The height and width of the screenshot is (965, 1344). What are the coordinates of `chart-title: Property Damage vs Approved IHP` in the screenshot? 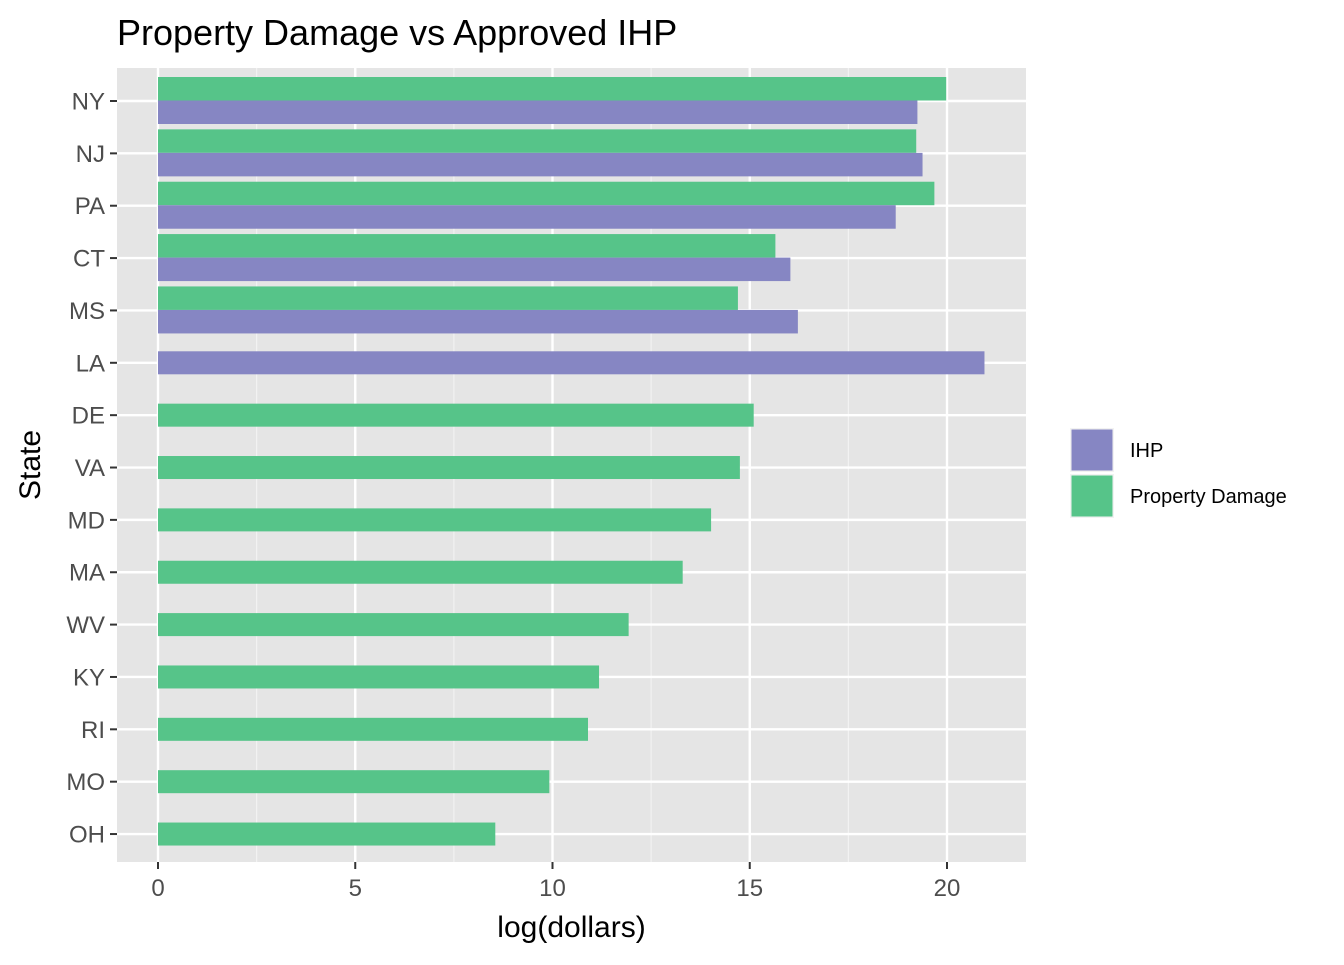 It's located at (397, 32).